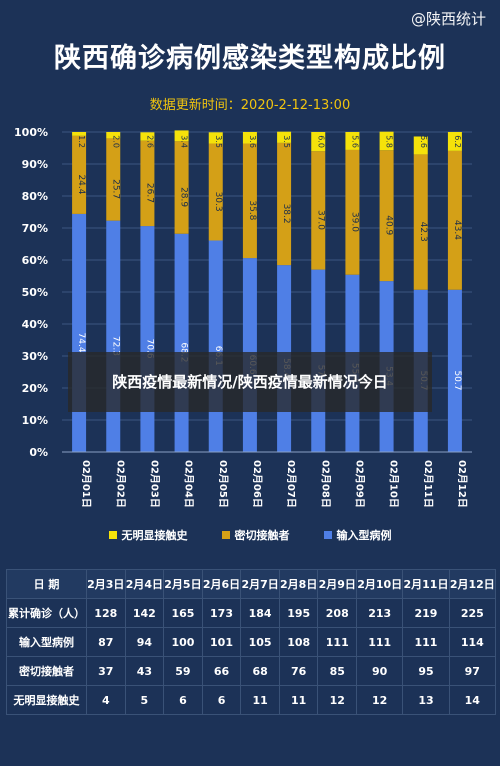 The image size is (500, 766). Describe the element at coordinates (35, 388) in the screenshot. I see `y-tick-label: 20%` at that location.